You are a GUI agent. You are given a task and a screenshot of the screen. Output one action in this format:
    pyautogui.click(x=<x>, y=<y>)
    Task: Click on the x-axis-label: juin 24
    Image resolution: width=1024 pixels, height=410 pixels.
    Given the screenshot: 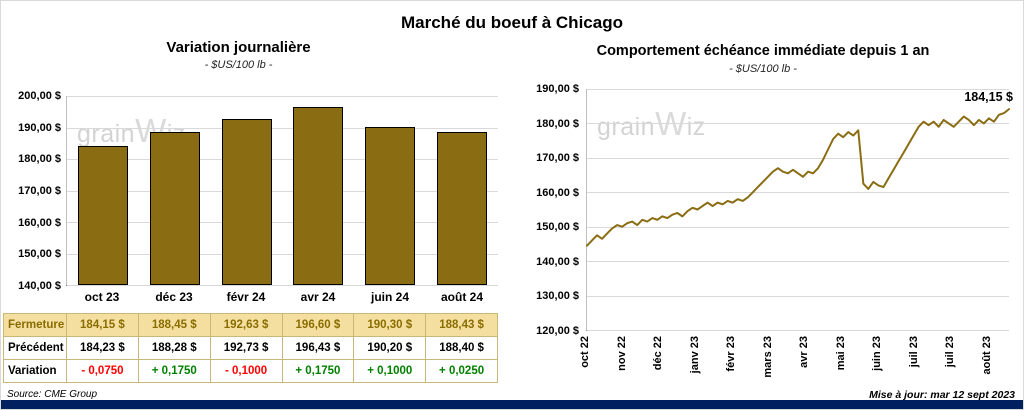 What is the action you would take?
    pyautogui.click(x=389, y=297)
    